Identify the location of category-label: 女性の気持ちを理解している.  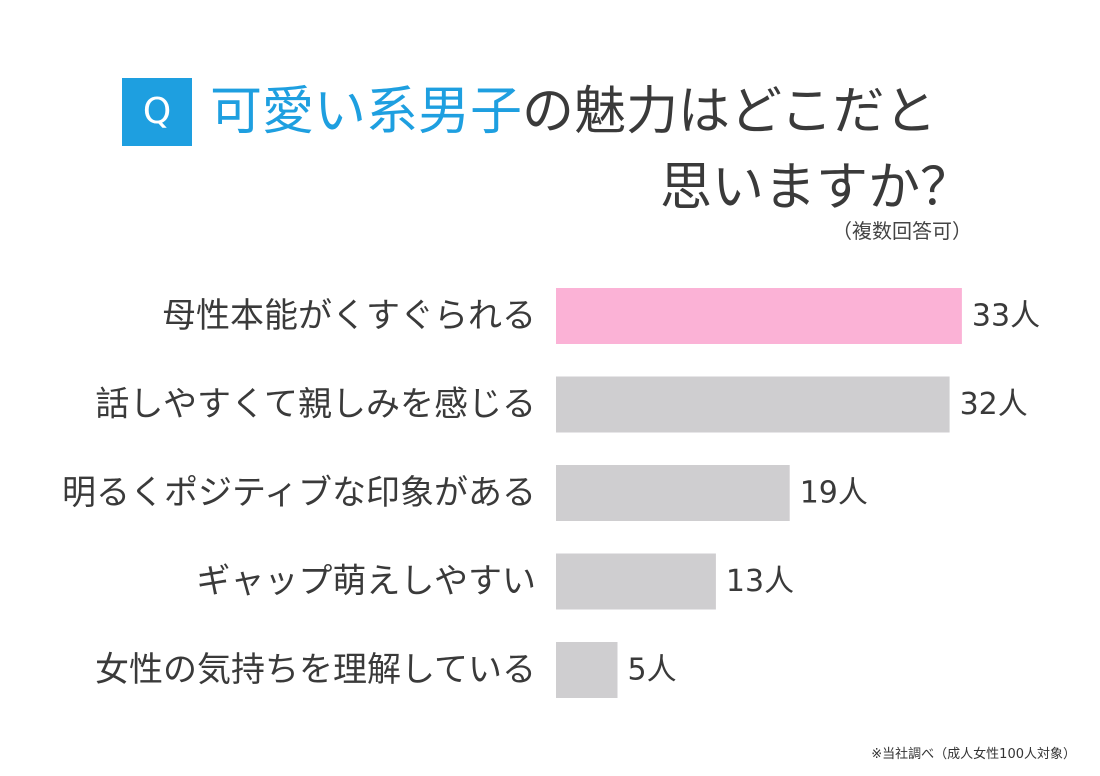
(315, 670).